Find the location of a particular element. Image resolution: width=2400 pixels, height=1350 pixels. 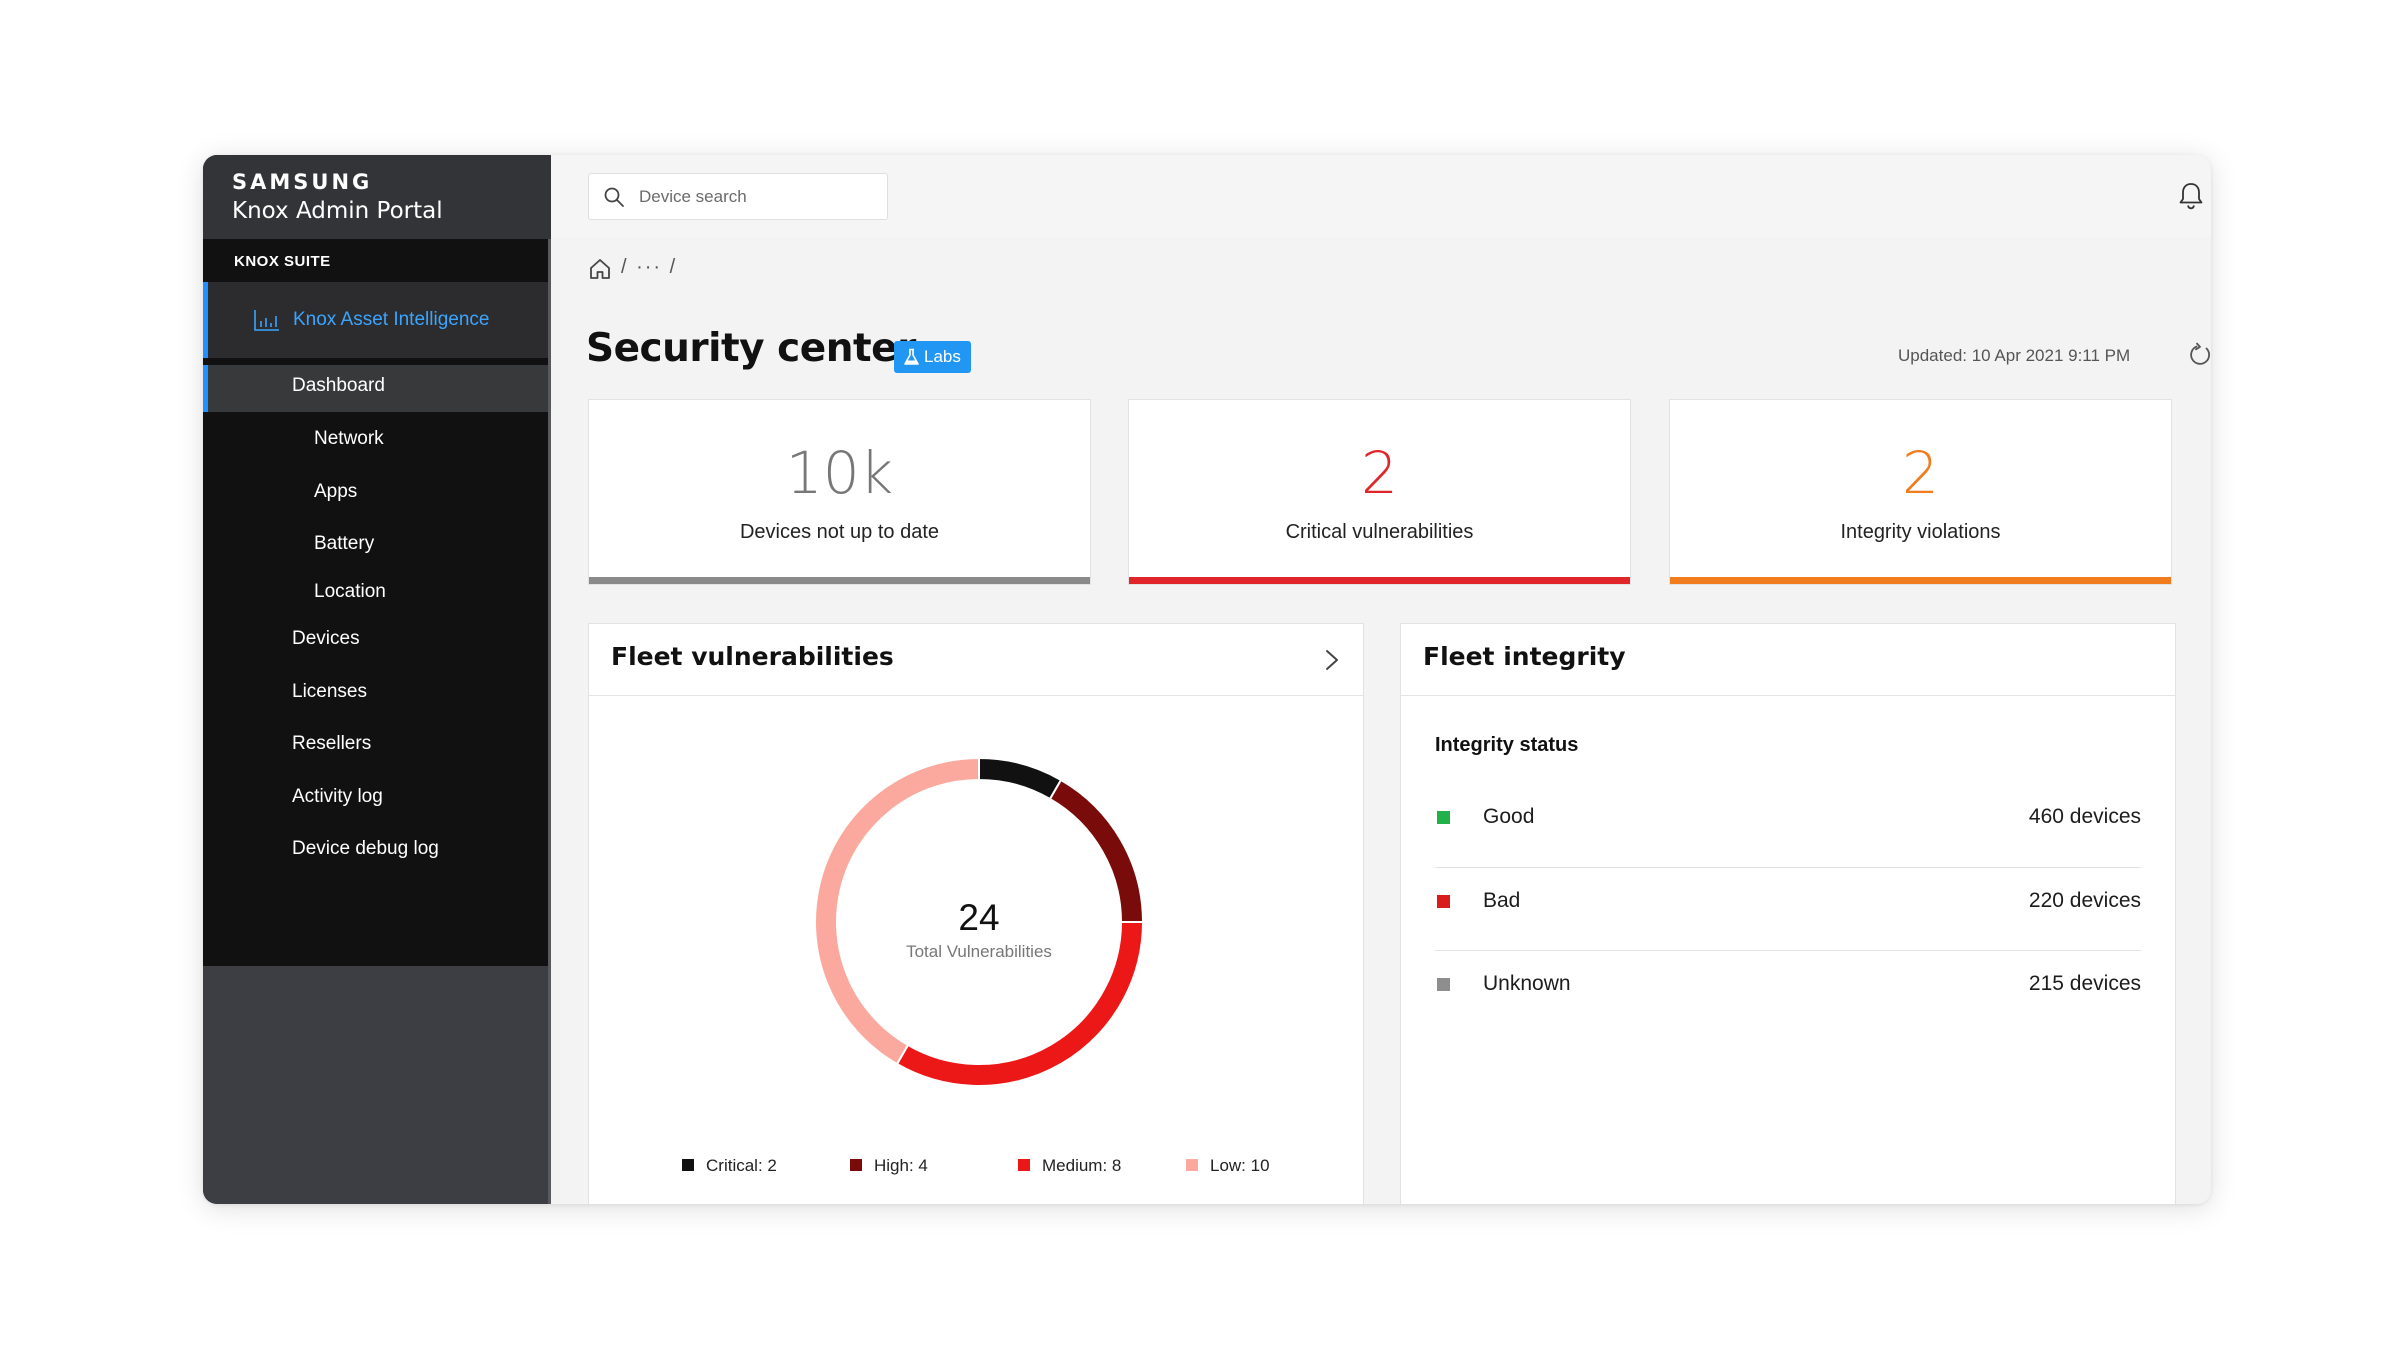

labs-badge: Labs is located at coordinates (932, 357).